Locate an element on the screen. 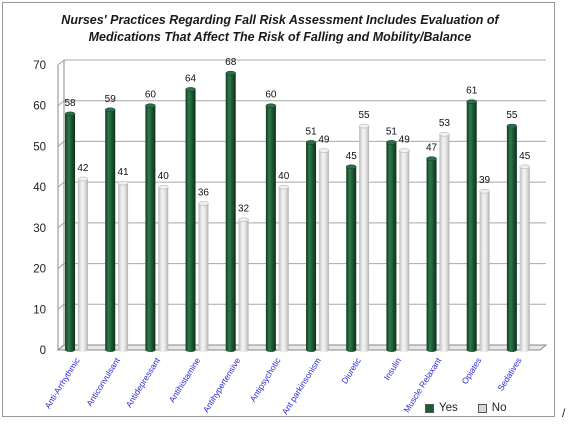 Image resolution: width=571 pixels, height=426 pixels. legend-label-no: No is located at coordinates (499, 408).